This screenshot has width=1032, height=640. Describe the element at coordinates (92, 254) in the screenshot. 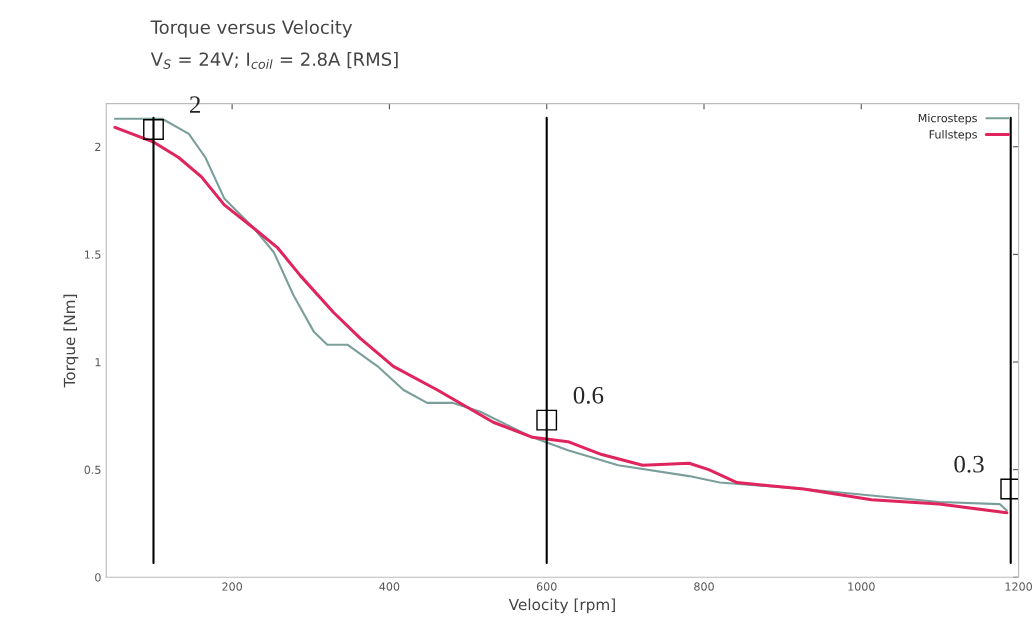

I see `y-tick-label: 1.5` at that location.